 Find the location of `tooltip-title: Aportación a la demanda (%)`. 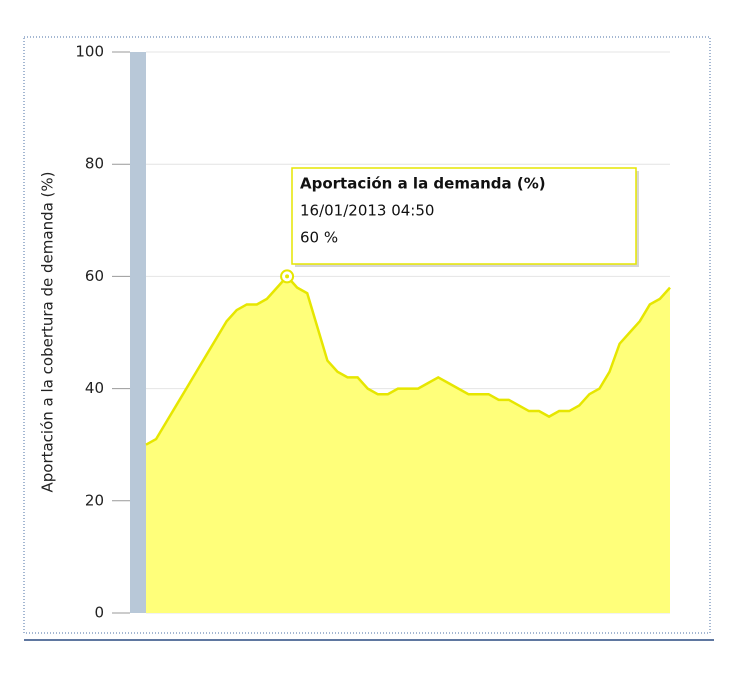

tooltip-title: Aportación a la demanda (%) is located at coordinates (423, 184).